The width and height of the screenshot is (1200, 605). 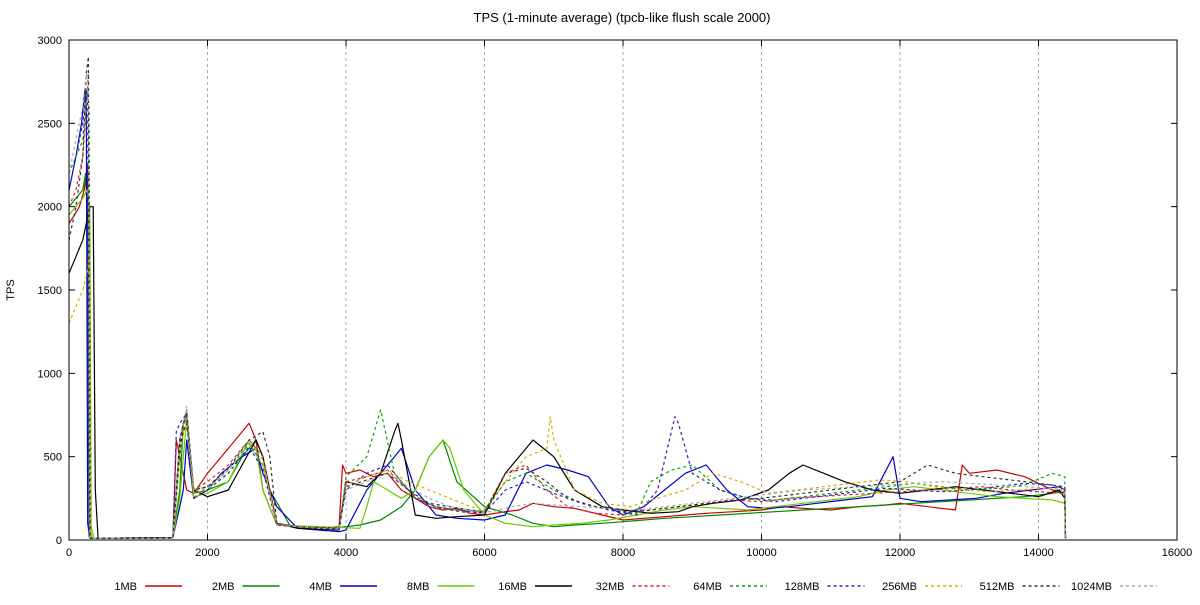 What do you see at coordinates (418, 587) in the screenshot?
I see `legend-label-8MB: 8MB` at bounding box center [418, 587].